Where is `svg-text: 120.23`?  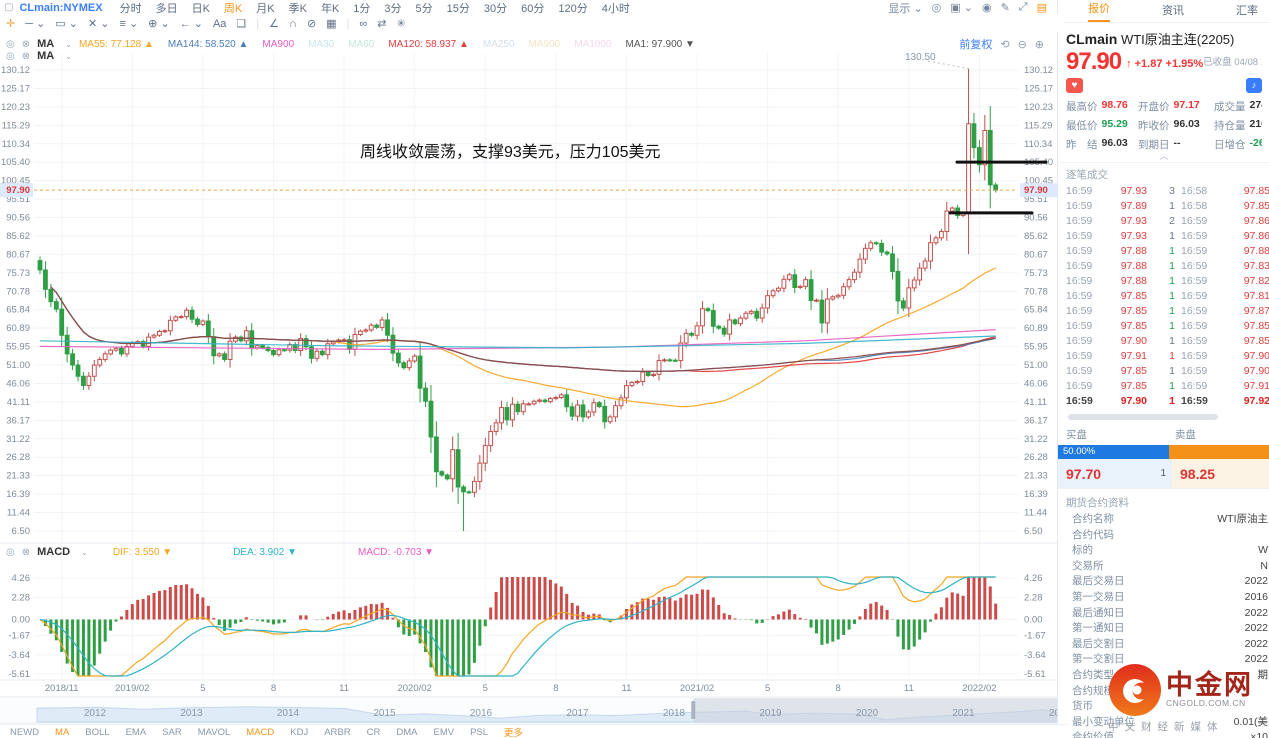 svg-text: 120.23 is located at coordinates (15, 107).